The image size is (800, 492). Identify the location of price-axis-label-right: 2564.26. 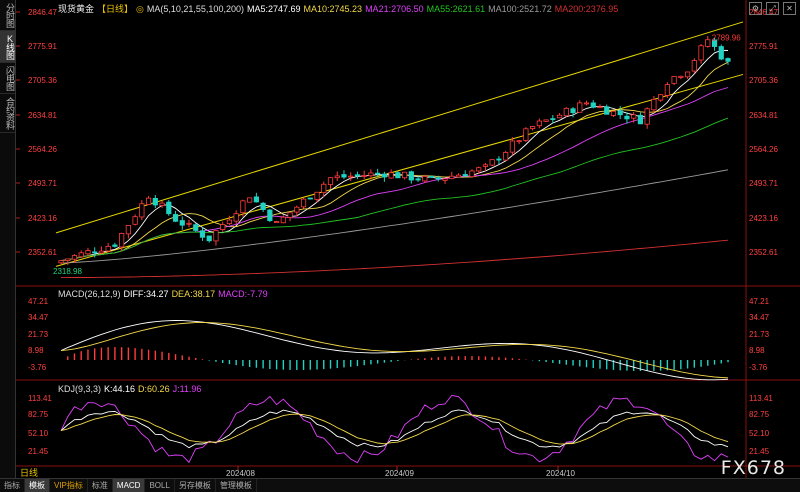
(763, 149).